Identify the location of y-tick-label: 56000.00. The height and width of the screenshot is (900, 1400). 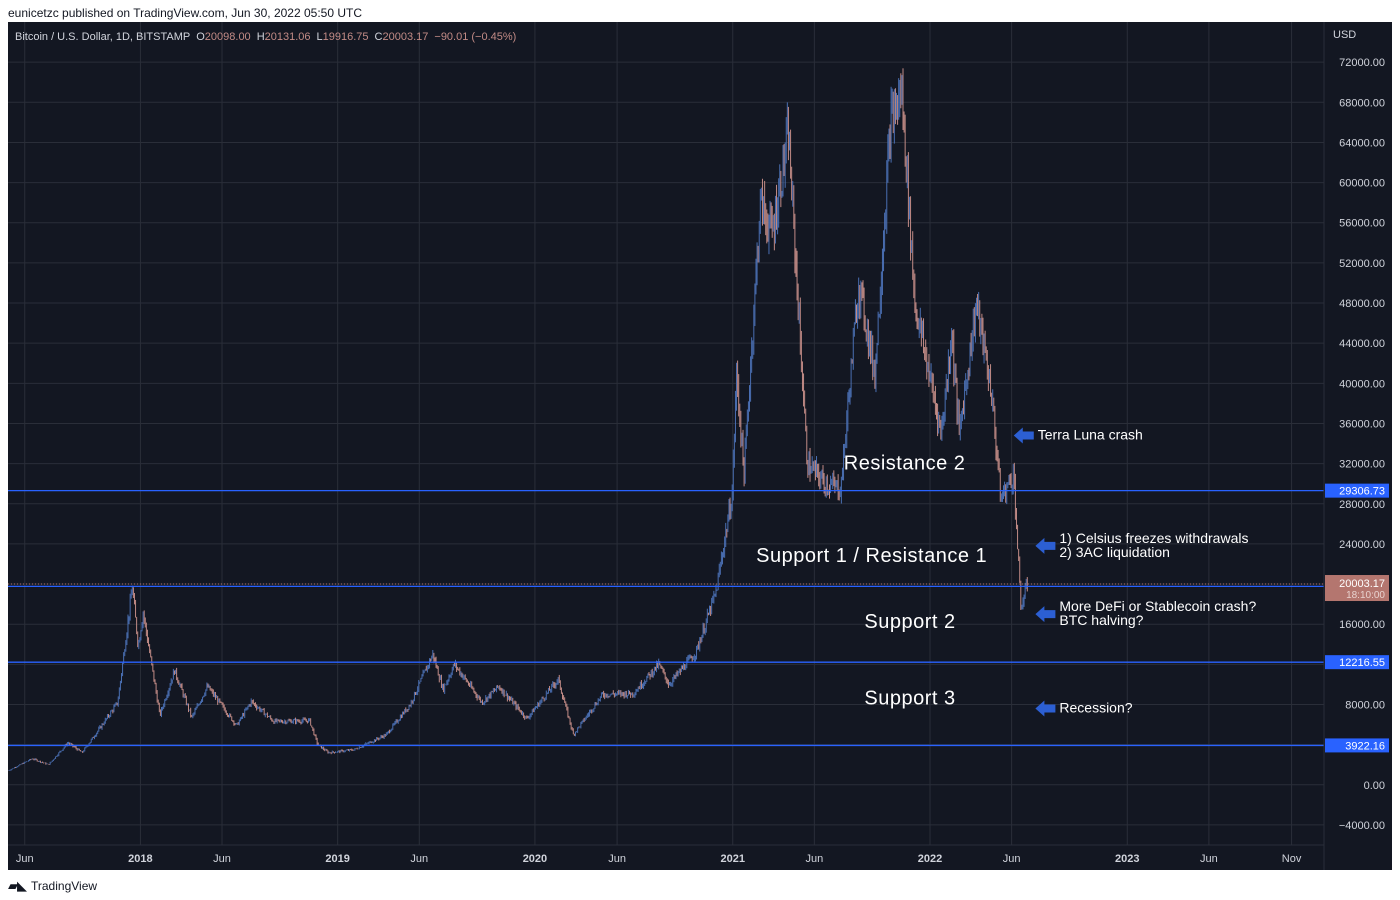
(1362, 224).